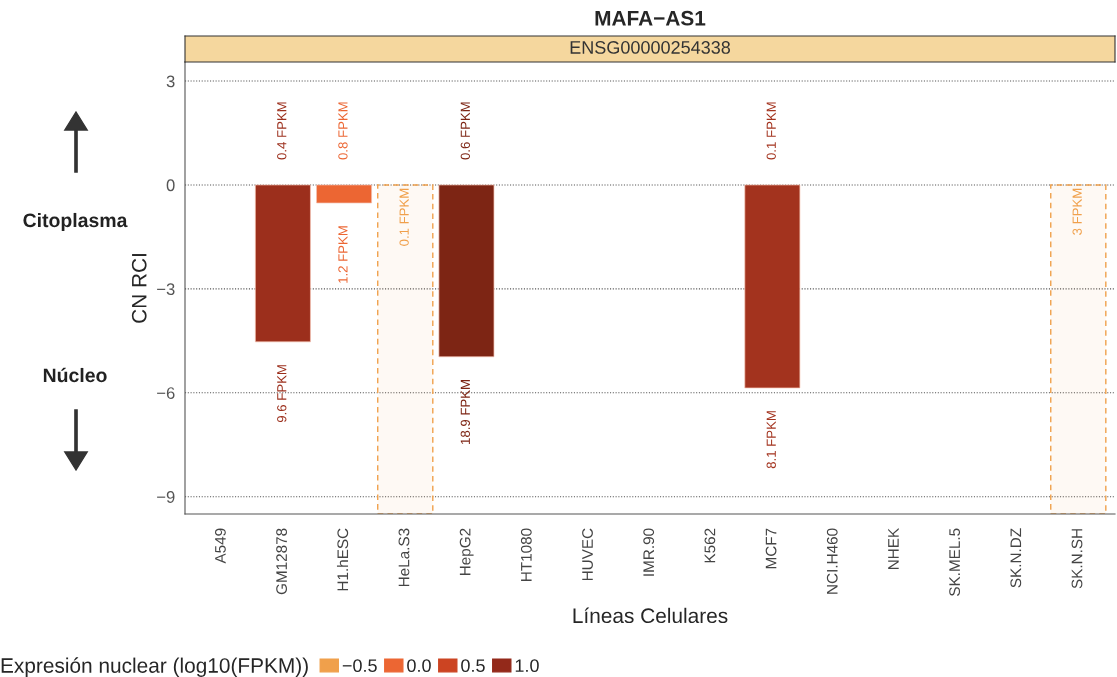 This screenshot has width=1117, height=677. I want to click on y-tick-label: 0, so click(170, 185).